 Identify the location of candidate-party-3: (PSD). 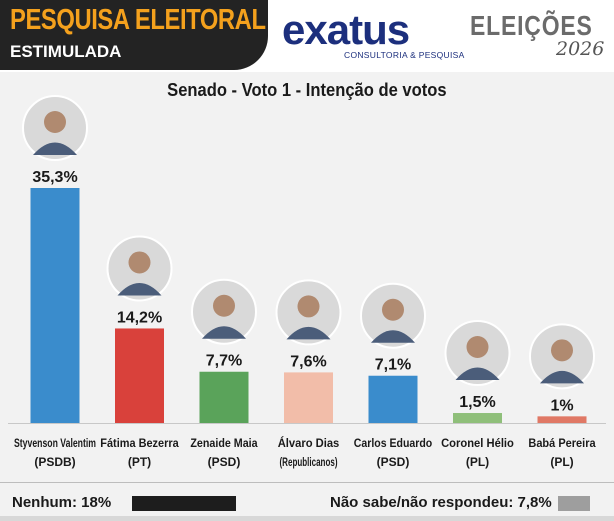
(224, 462).